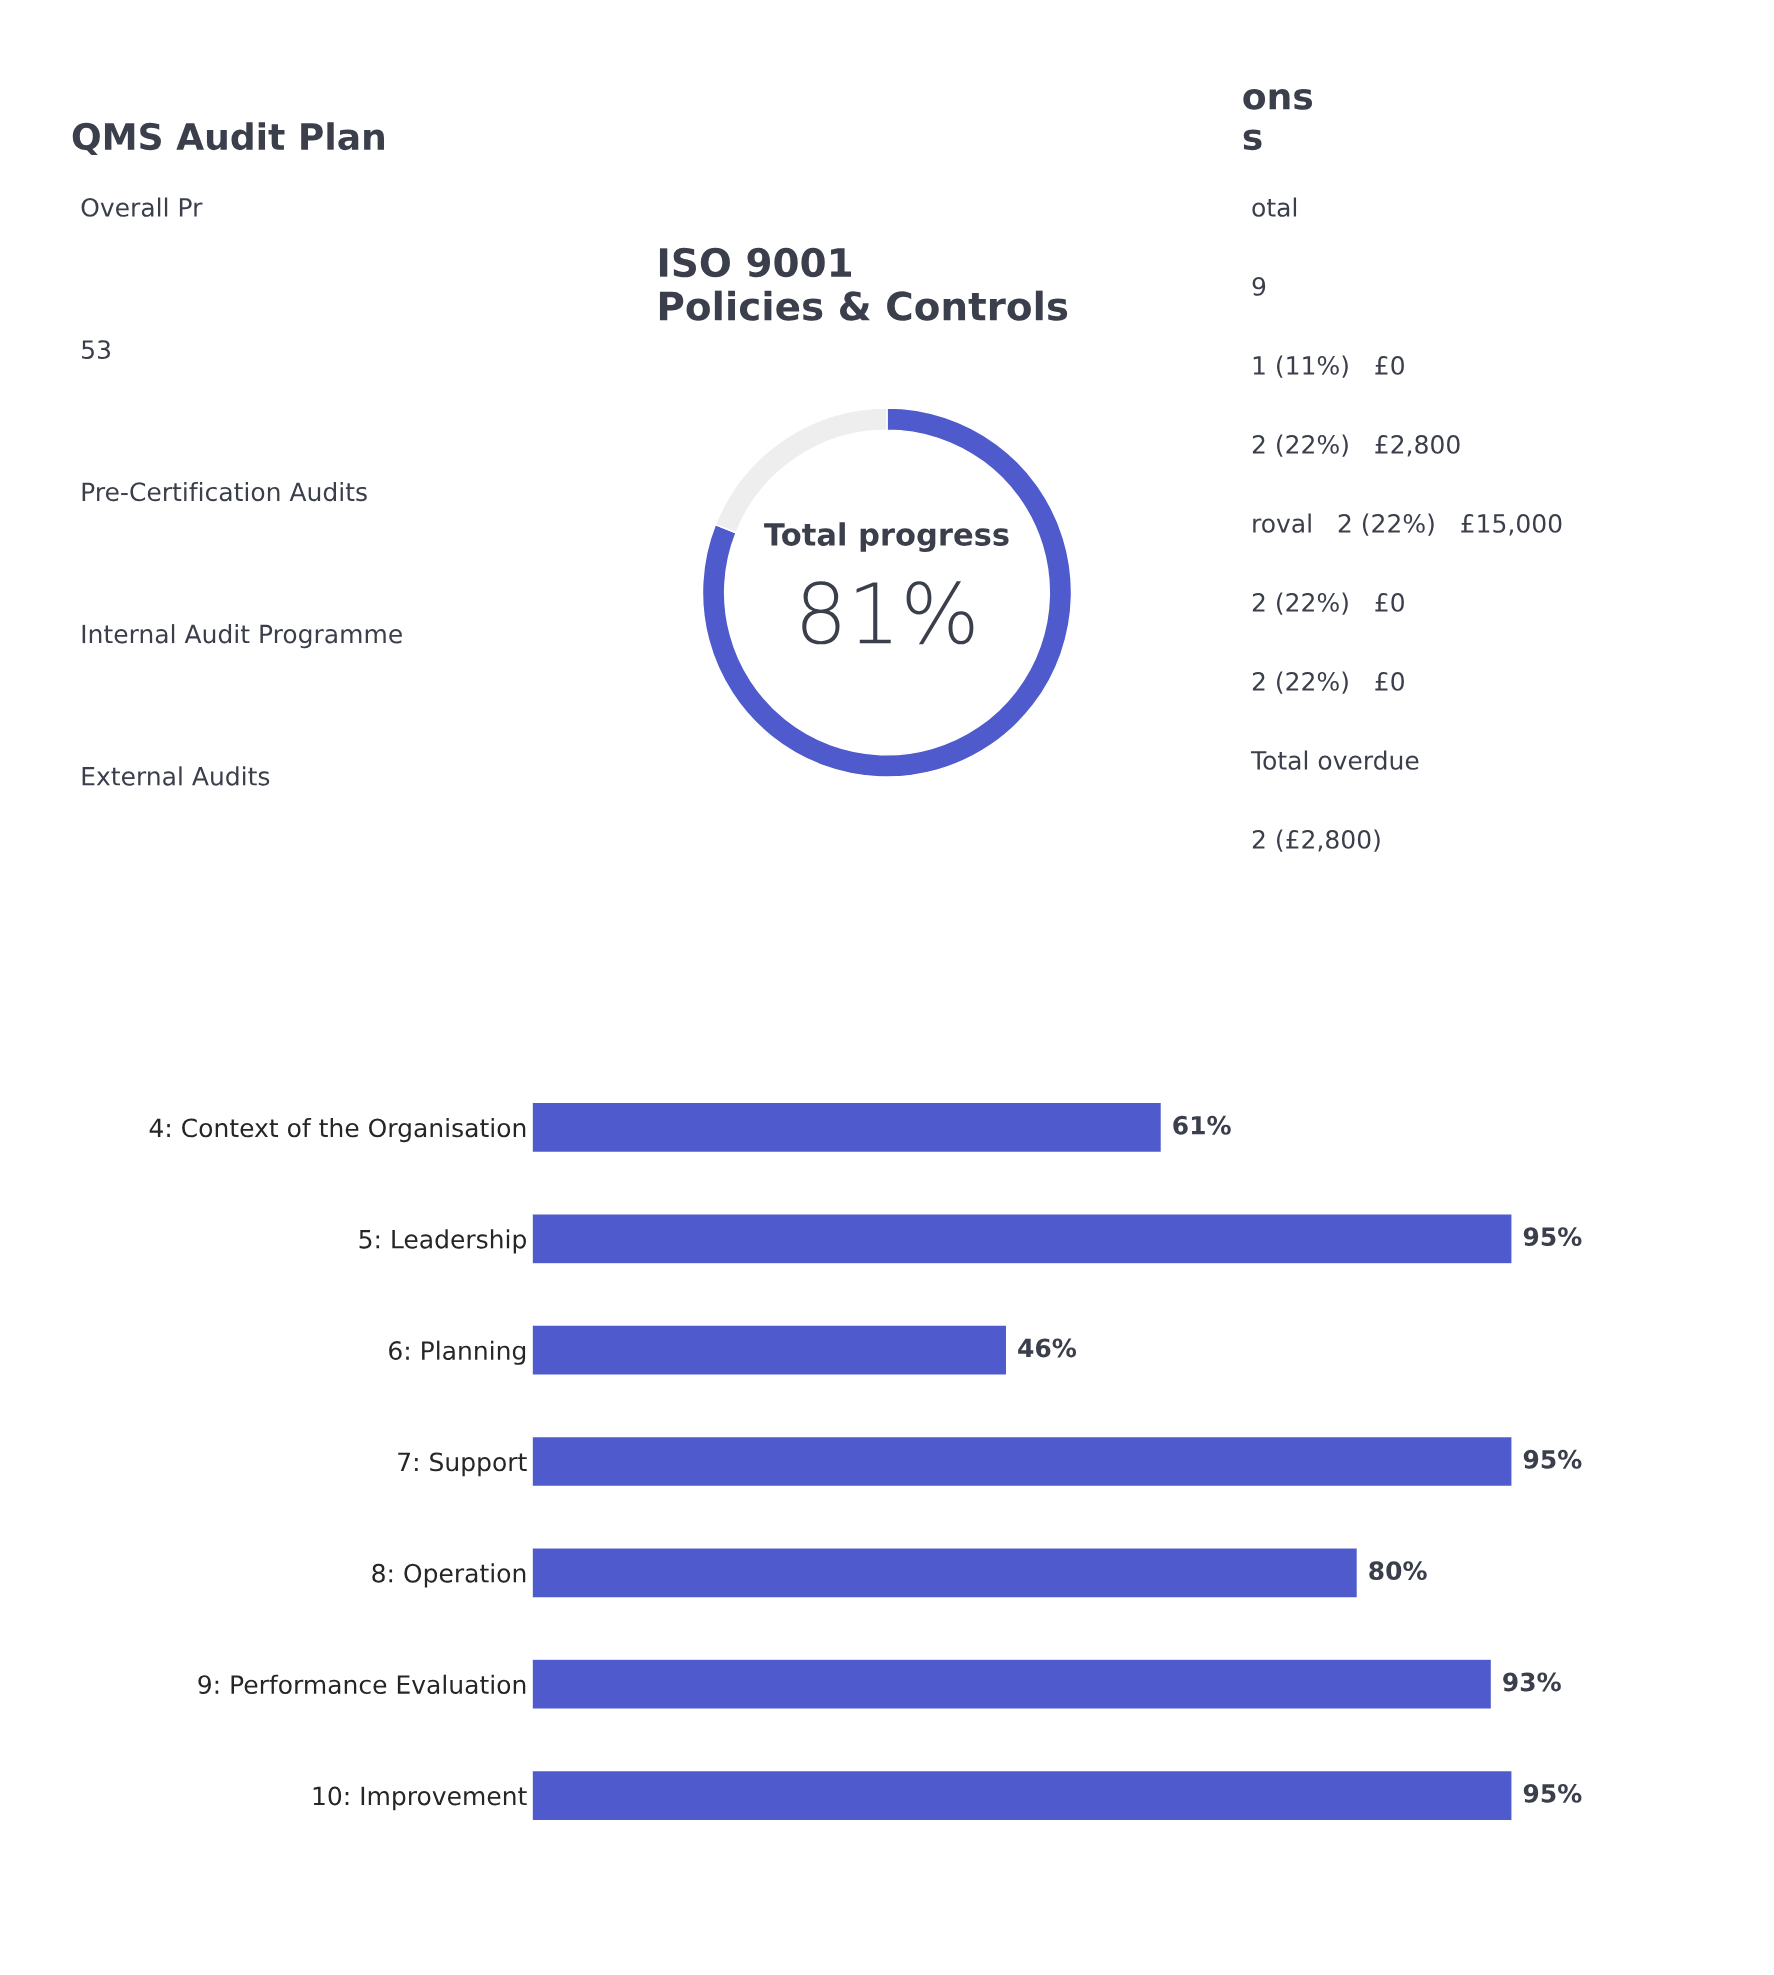 The image size is (1774, 1975). Describe the element at coordinates (462, 1464) in the screenshot. I see `y-tick-label: 7: Support` at that location.